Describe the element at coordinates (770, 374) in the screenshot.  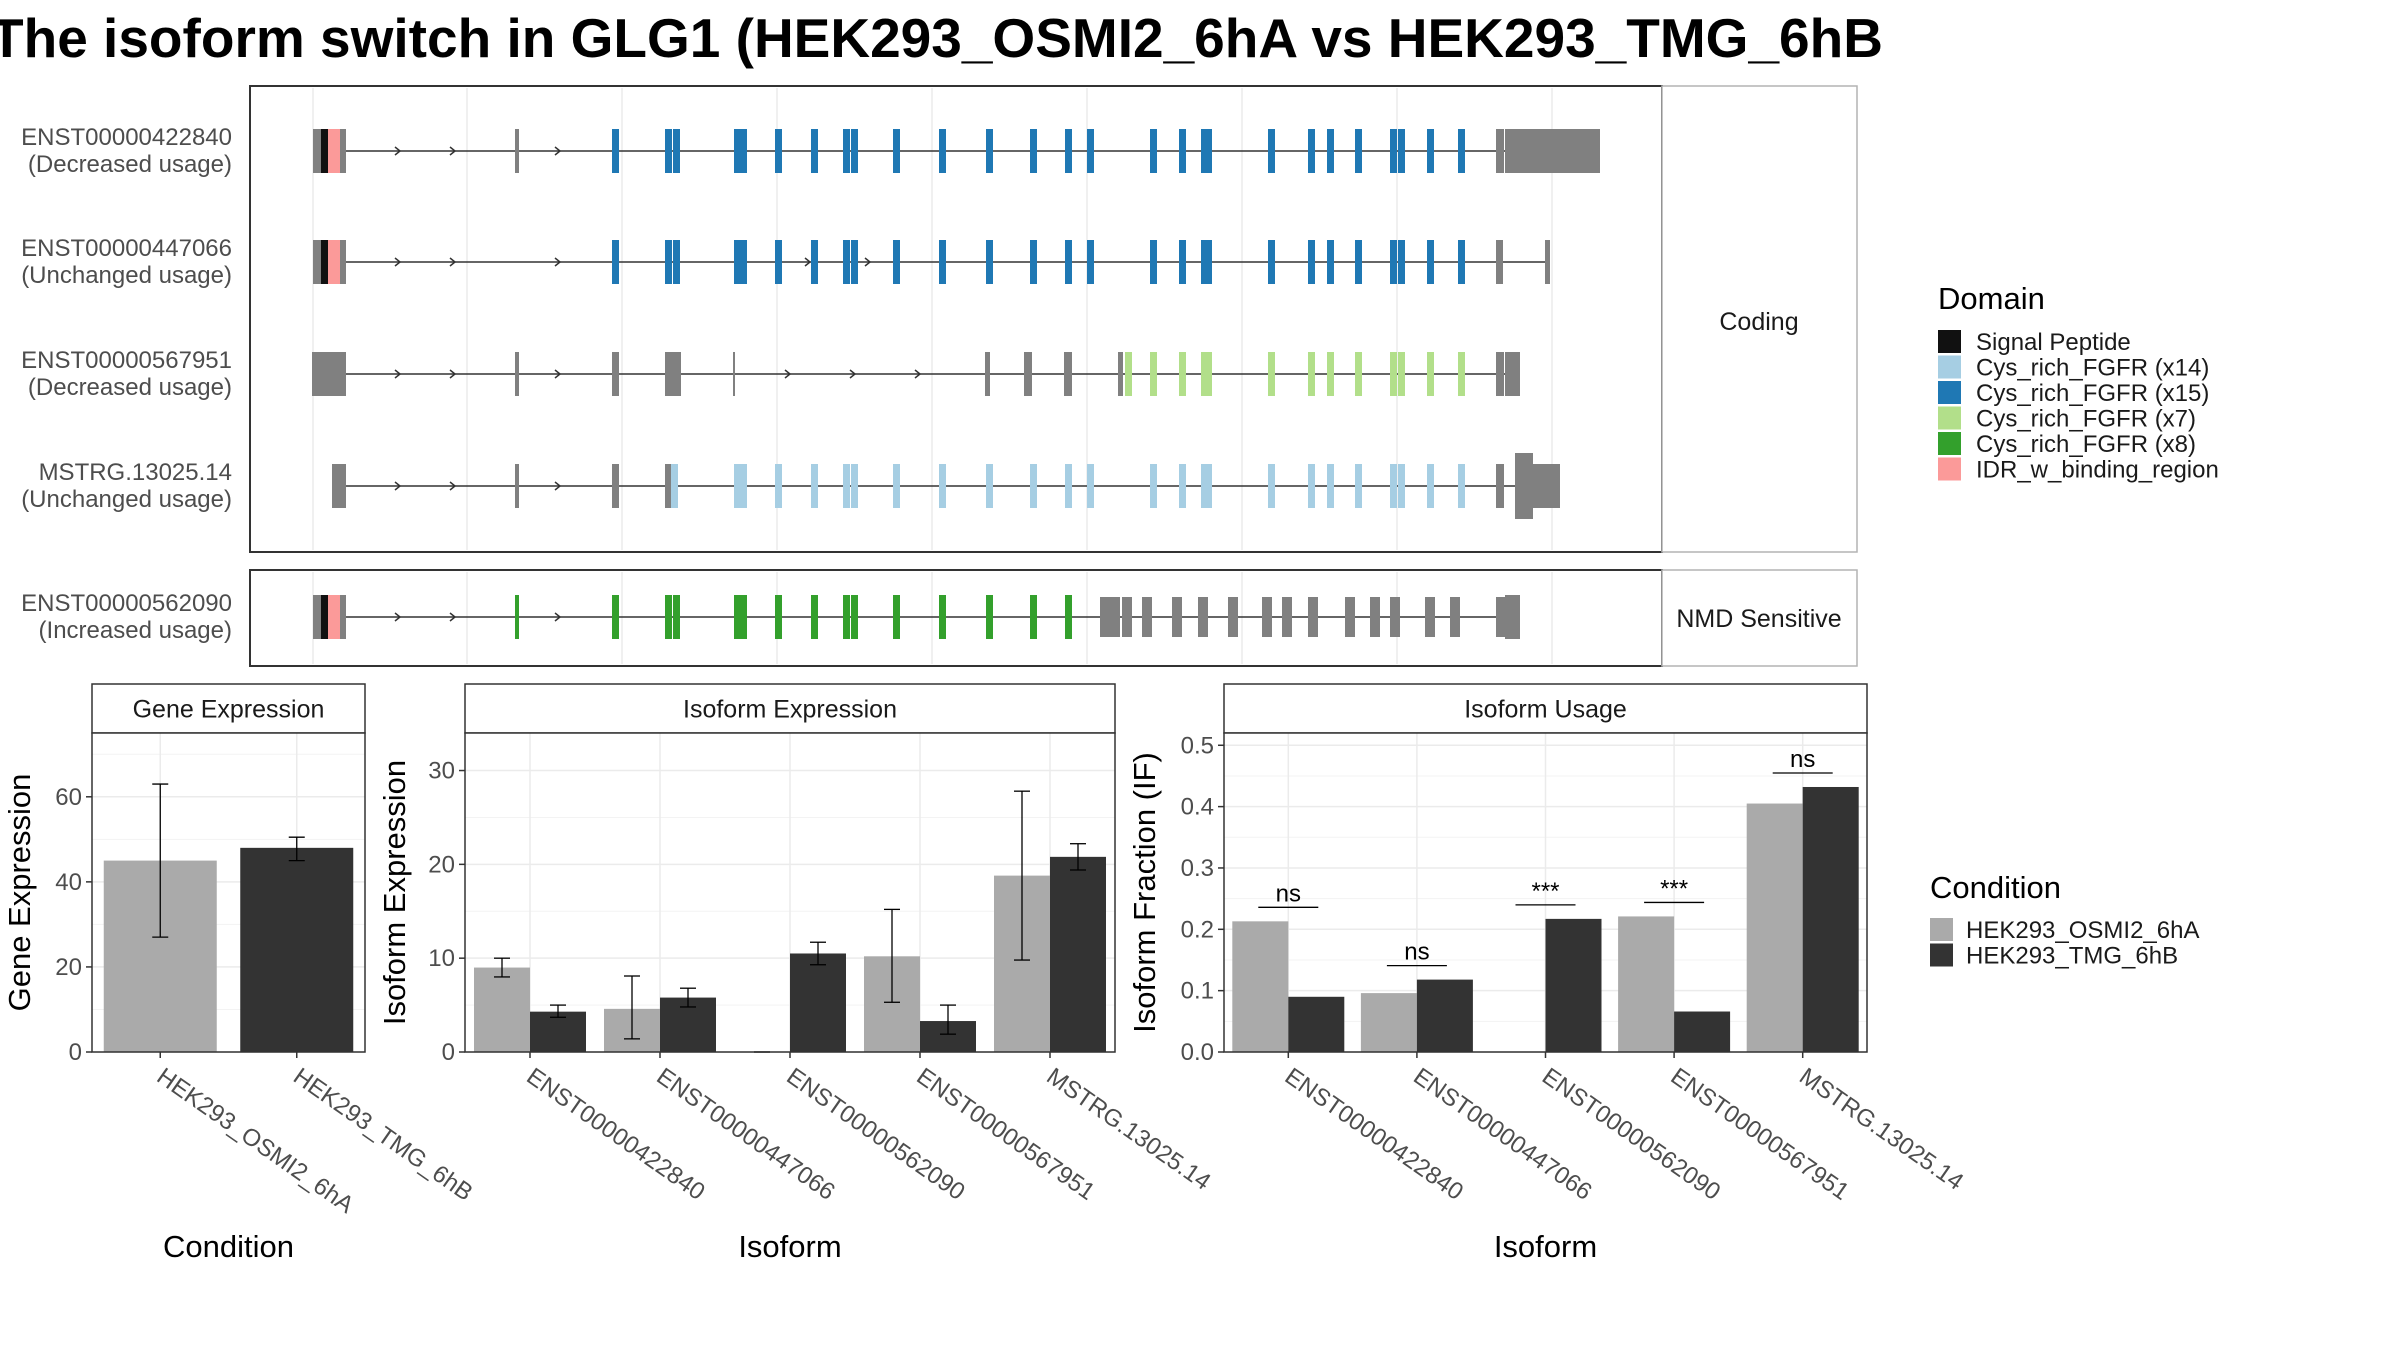
I see `transcript-row: ENST00000567951(Decreased usage)` at that location.